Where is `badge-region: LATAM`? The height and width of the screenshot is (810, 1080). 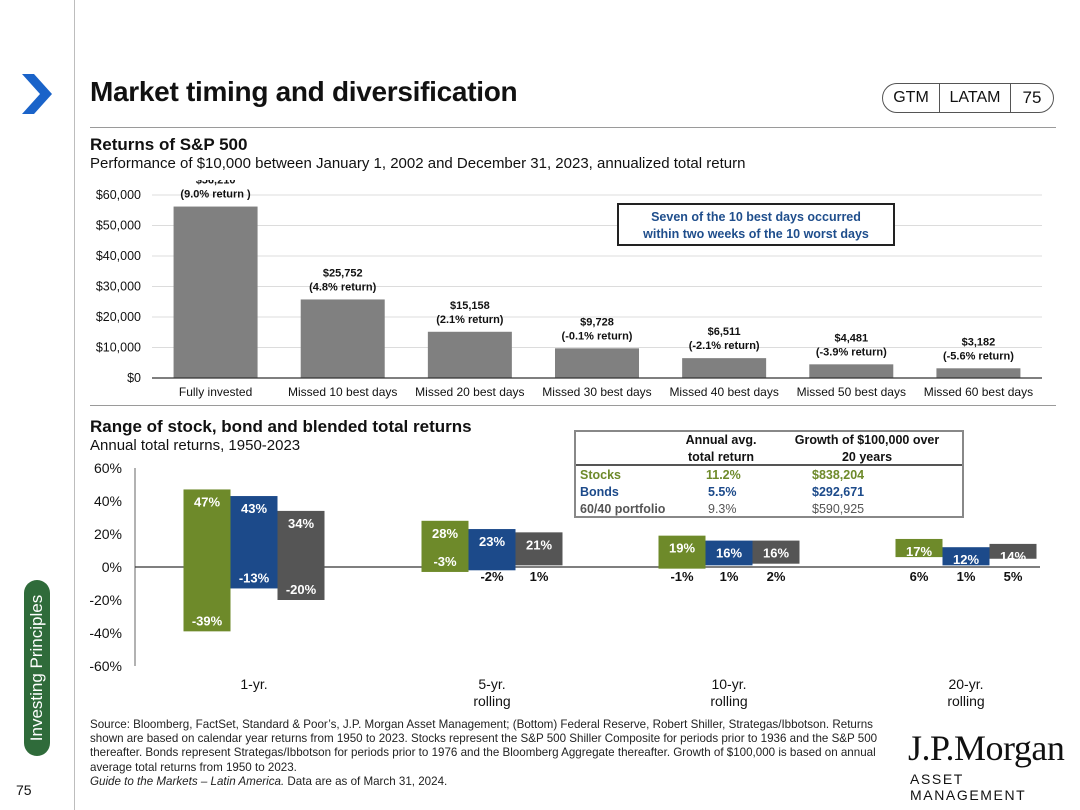
badge-region: LATAM is located at coordinates (975, 98).